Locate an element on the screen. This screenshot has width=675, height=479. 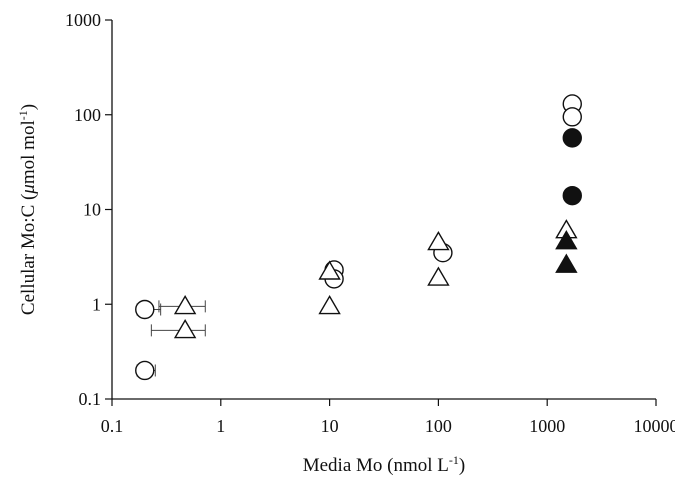
x-ticks is located at coordinates (384, 402).